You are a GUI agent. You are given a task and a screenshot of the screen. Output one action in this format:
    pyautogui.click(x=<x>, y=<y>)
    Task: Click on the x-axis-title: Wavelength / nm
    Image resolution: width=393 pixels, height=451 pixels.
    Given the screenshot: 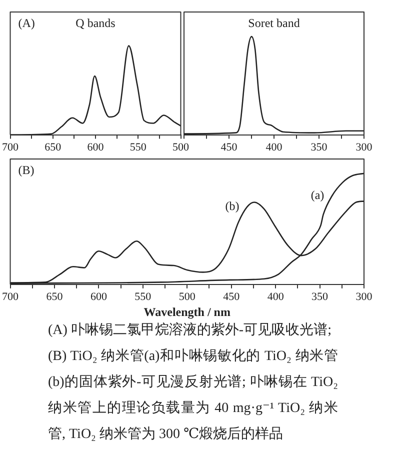 What is the action you would take?
    pyautogui.click(x=187, y=311)
    